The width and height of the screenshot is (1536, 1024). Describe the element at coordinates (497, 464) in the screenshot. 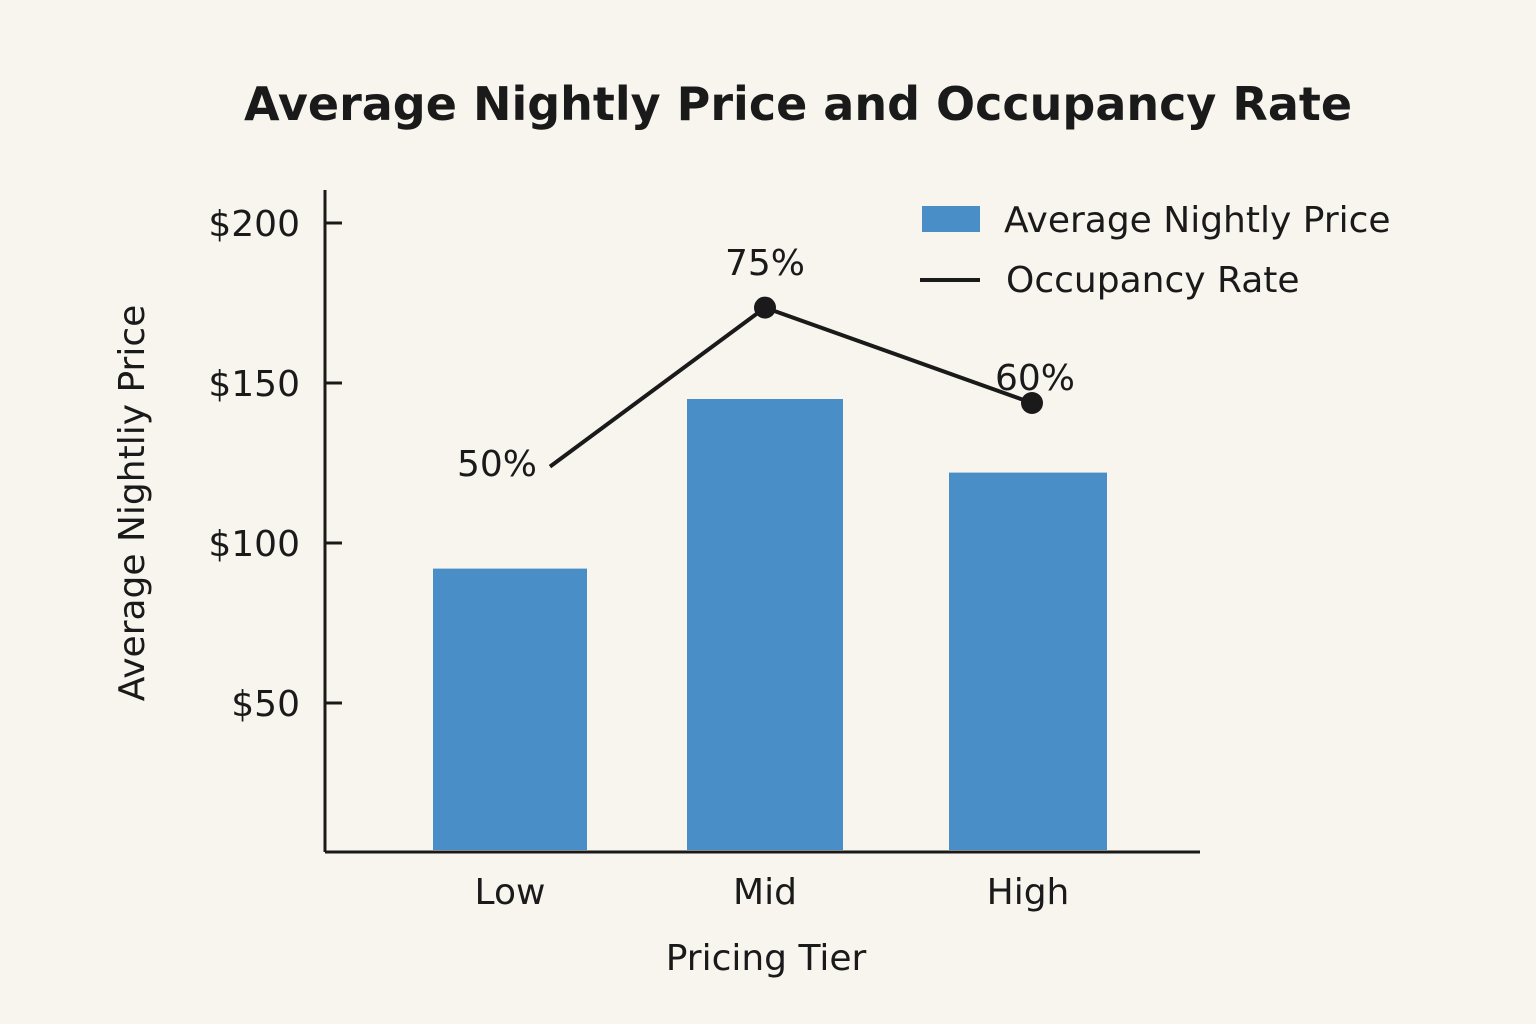

I see `occupancy-label-low: 50%` at that location.